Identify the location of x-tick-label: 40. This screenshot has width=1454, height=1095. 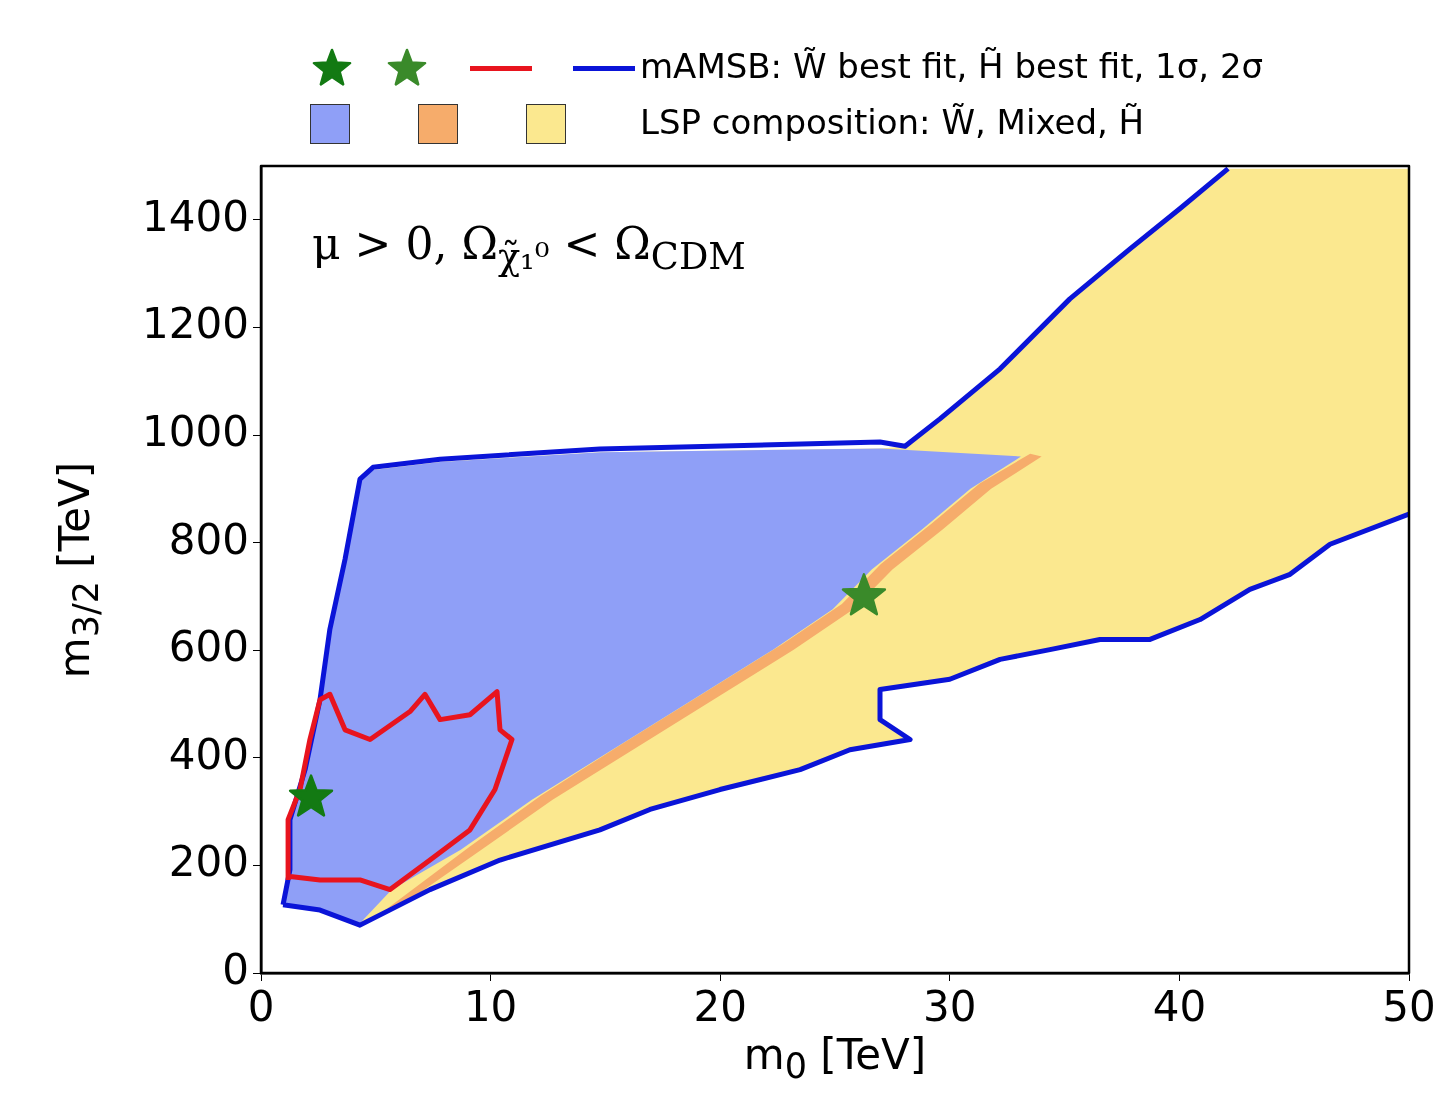
(1179, 1007).